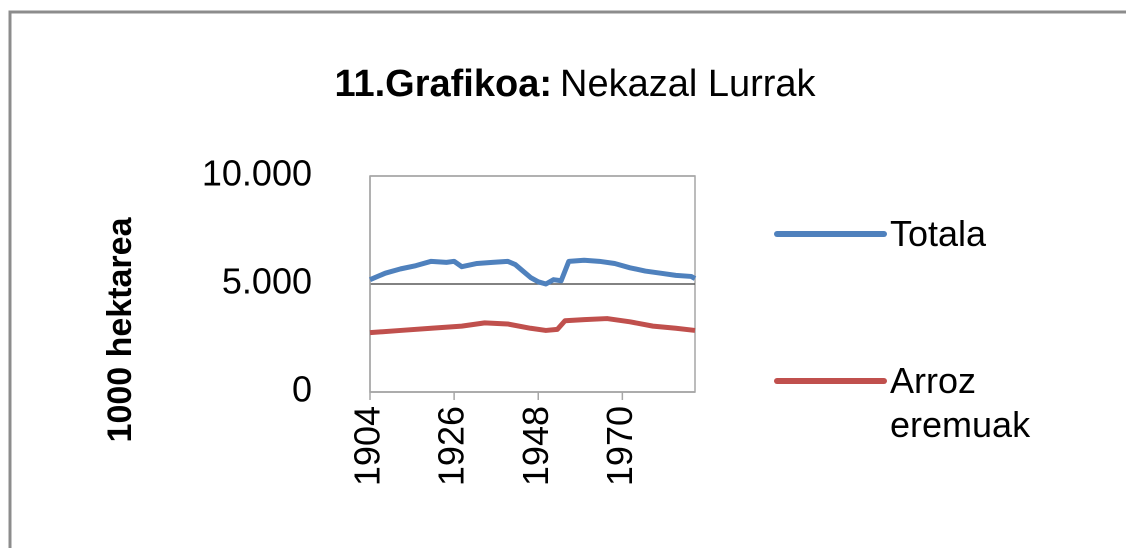 This screenshot has height=548, width=1126. Describe the element at coordinates (120, 329) in the screenshot. I see `y-axis-label: 1000 hektarea` at that location.